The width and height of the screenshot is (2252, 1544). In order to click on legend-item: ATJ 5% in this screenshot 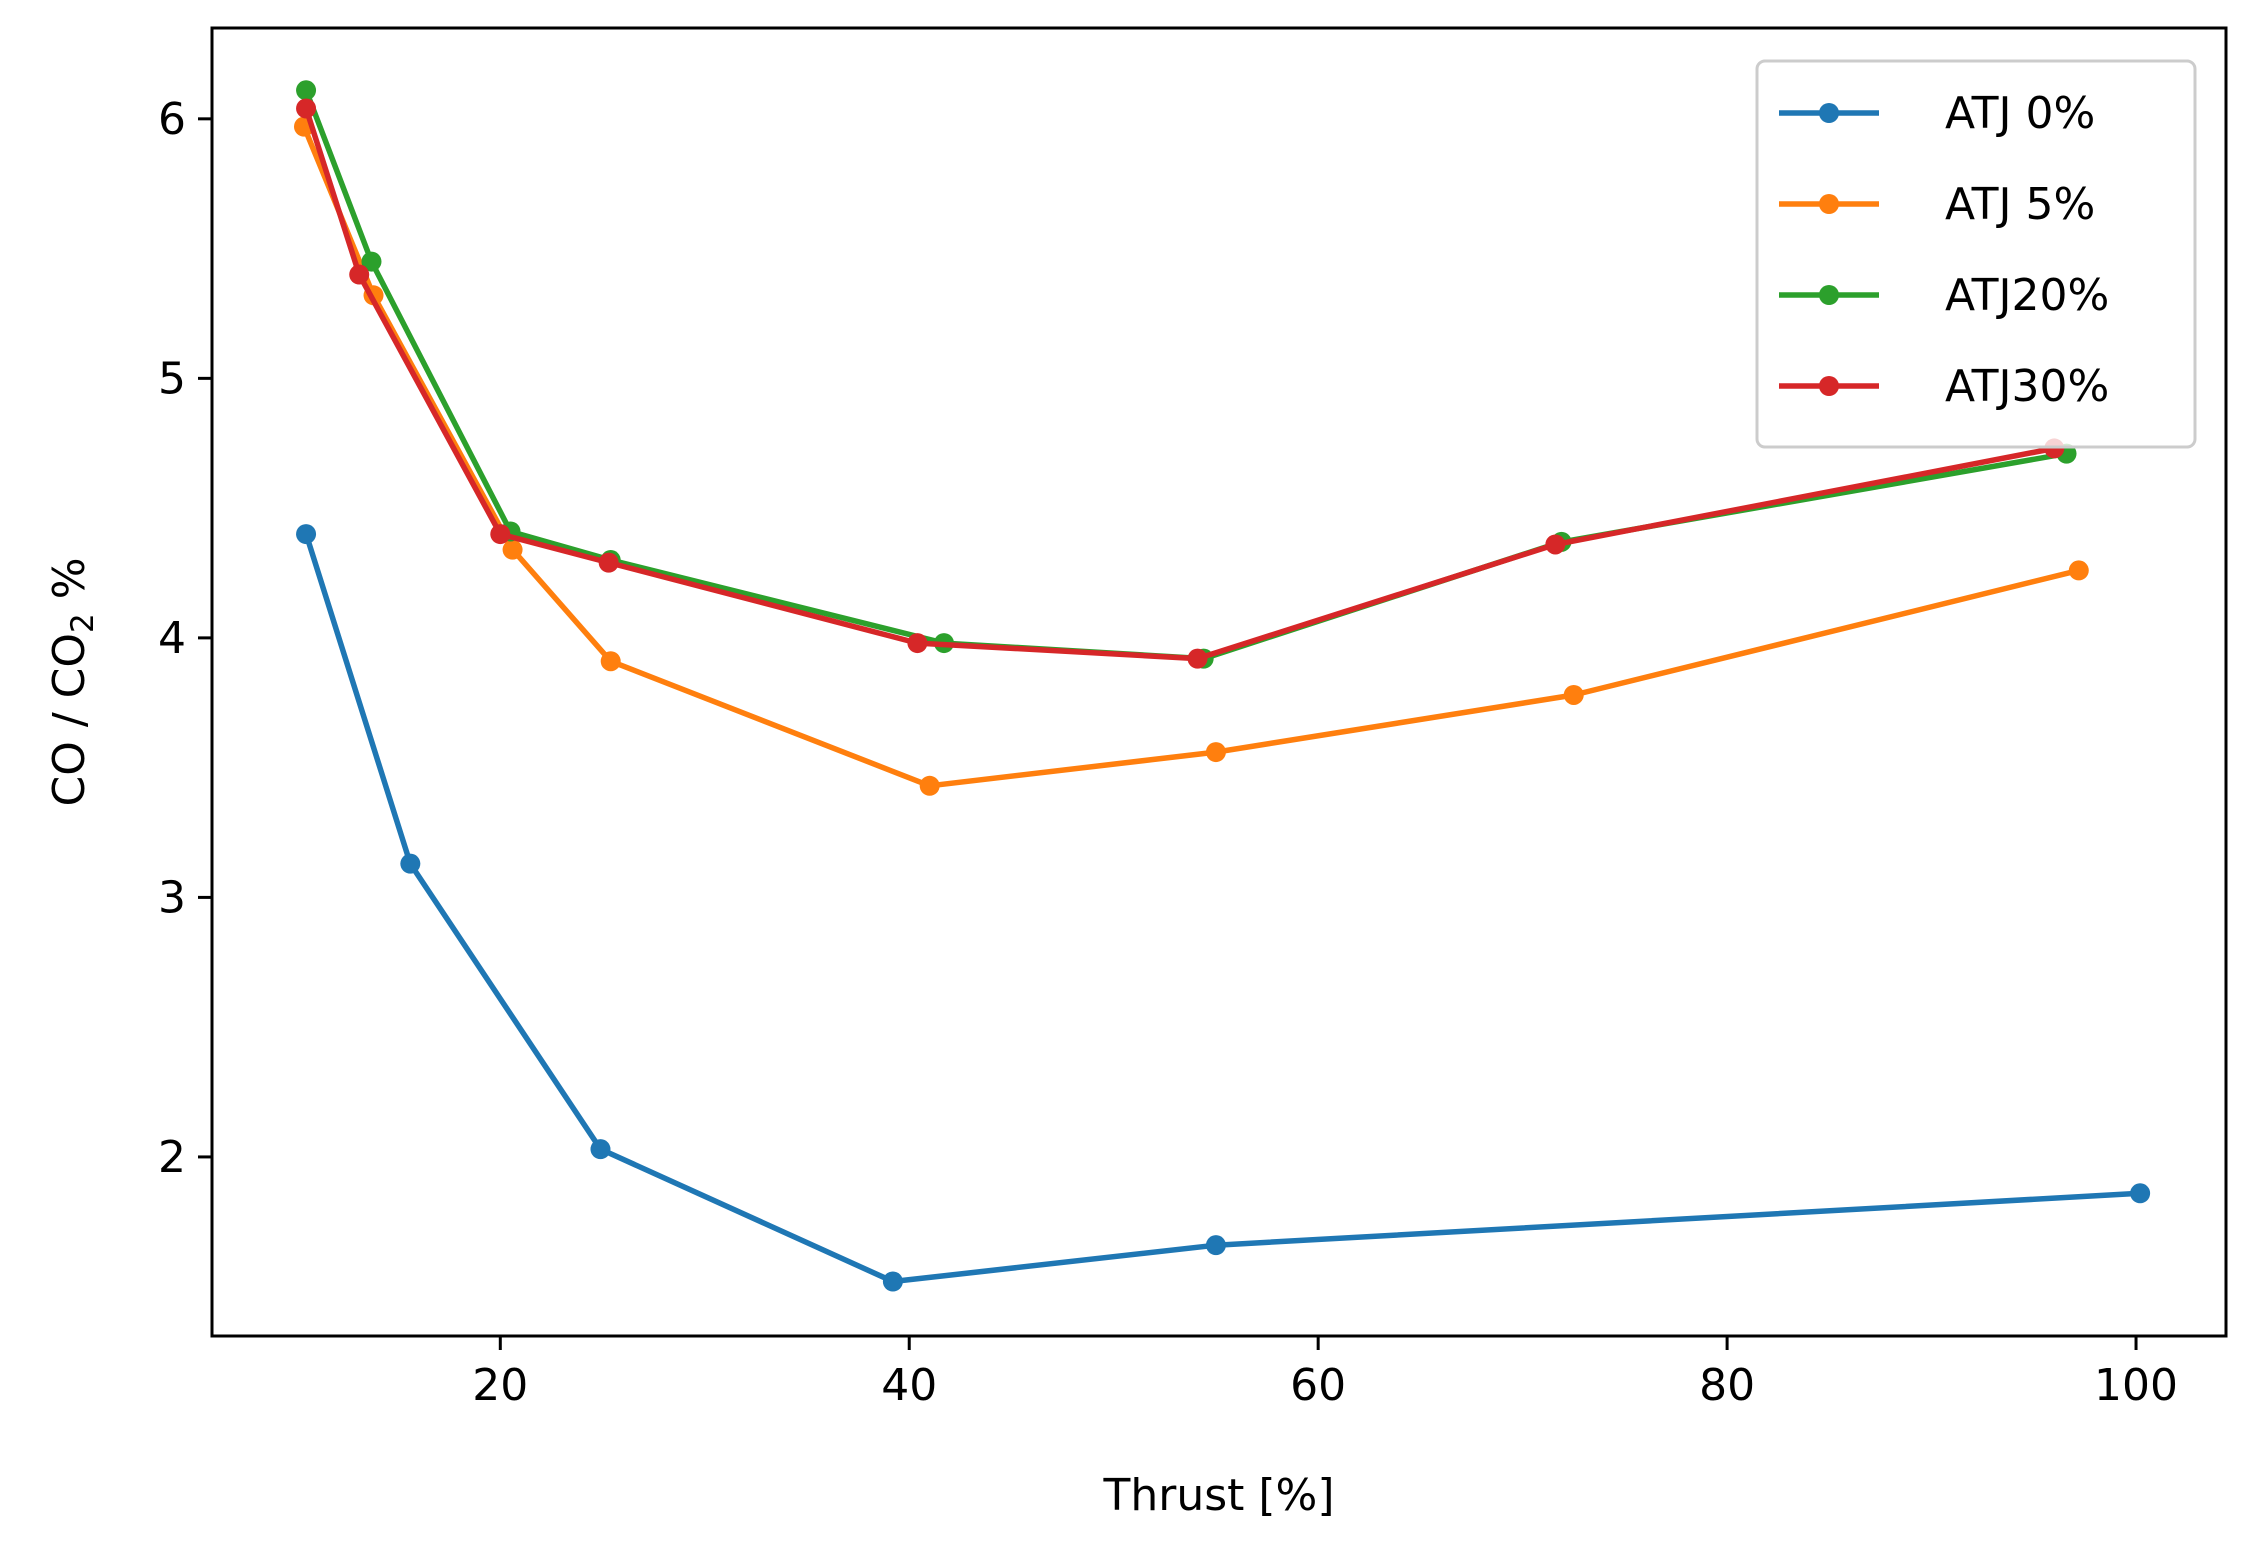, I will do `click(1937, 204)`.